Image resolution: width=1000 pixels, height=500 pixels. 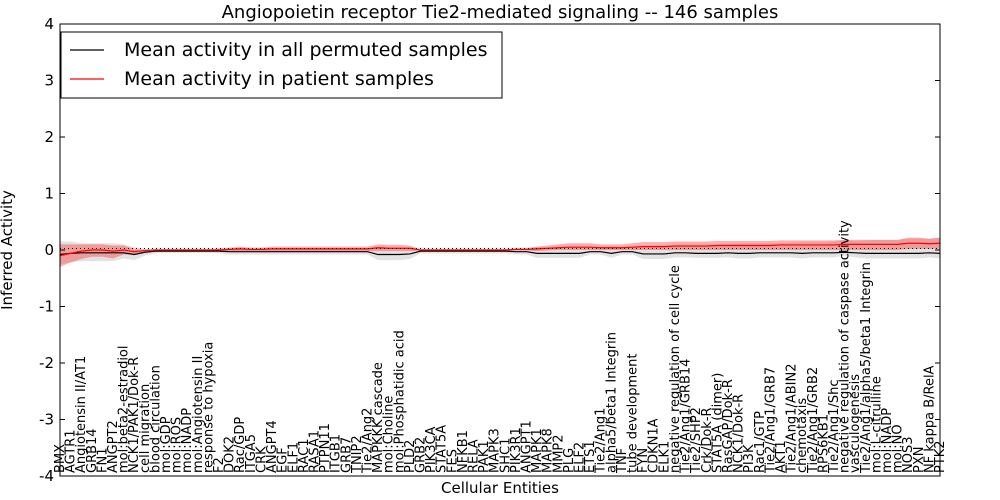 I want to click on x-category-label: NCK1/PAK1/Dok-R, so click(x=134, y=415).